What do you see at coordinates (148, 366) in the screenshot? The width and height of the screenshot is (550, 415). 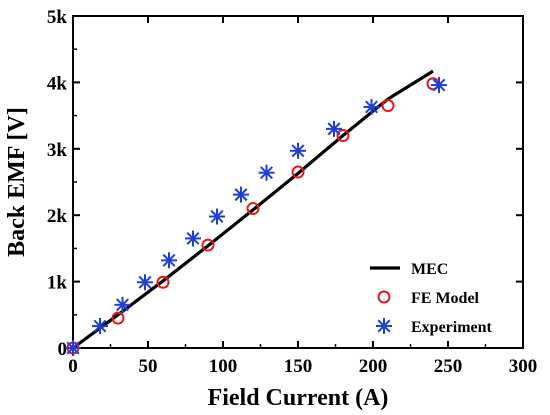 I see `x-tick-label: 50` at bounding box center [148, 366].